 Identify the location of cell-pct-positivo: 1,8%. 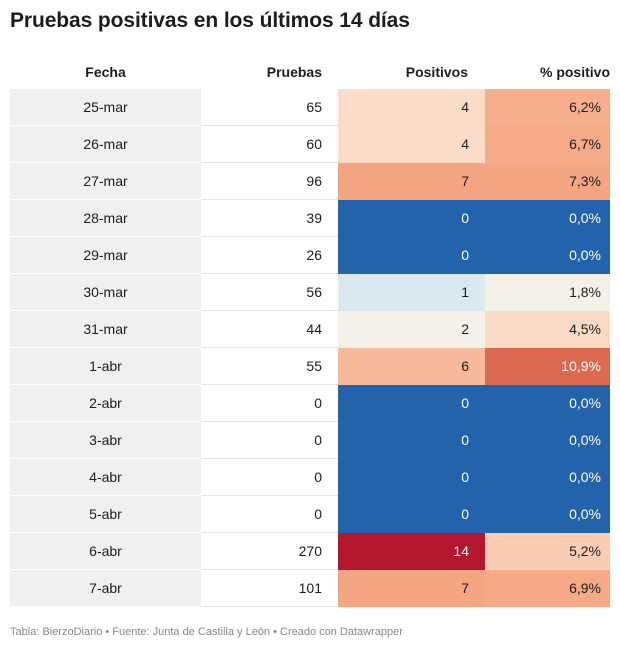
(547, 292).